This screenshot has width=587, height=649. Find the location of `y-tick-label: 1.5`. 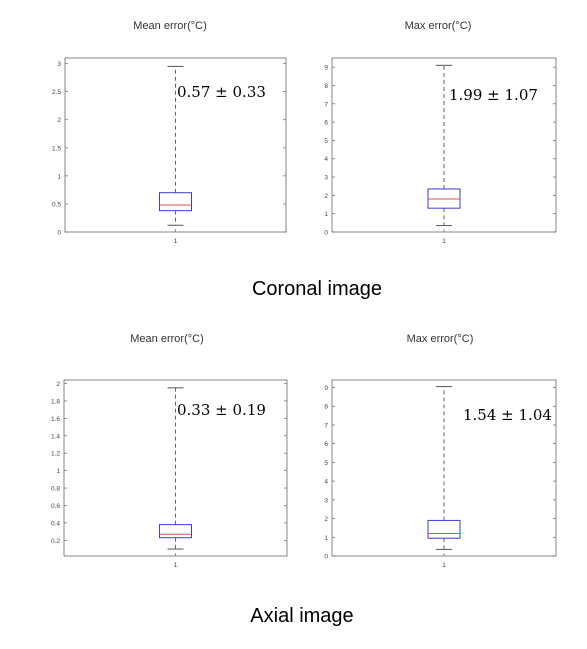

y-tick-label: 1.5 is located at coordinates (56, 148).